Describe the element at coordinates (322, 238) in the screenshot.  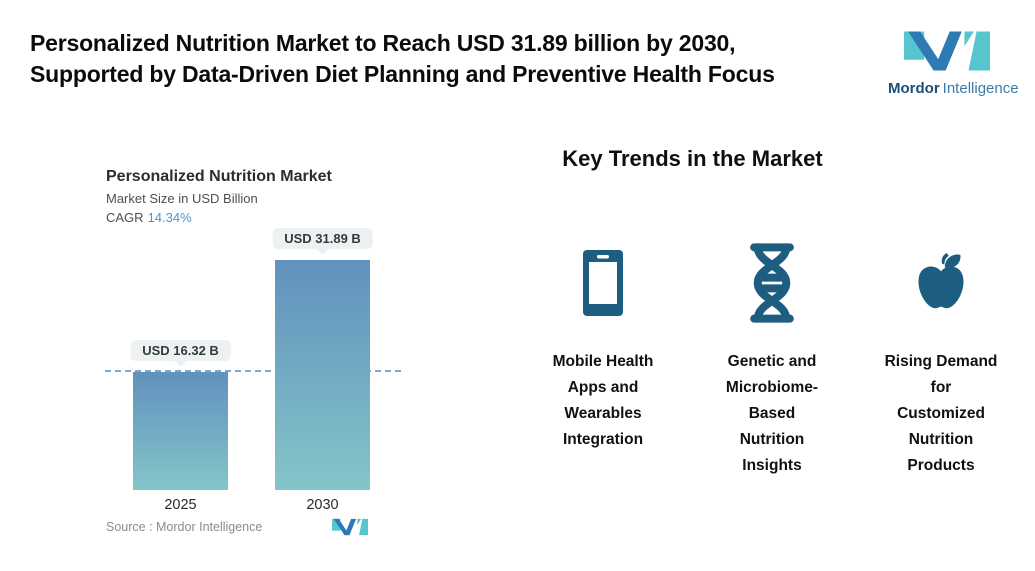
I see `value-callout-2030-text: USD 31.89 B` at that location.